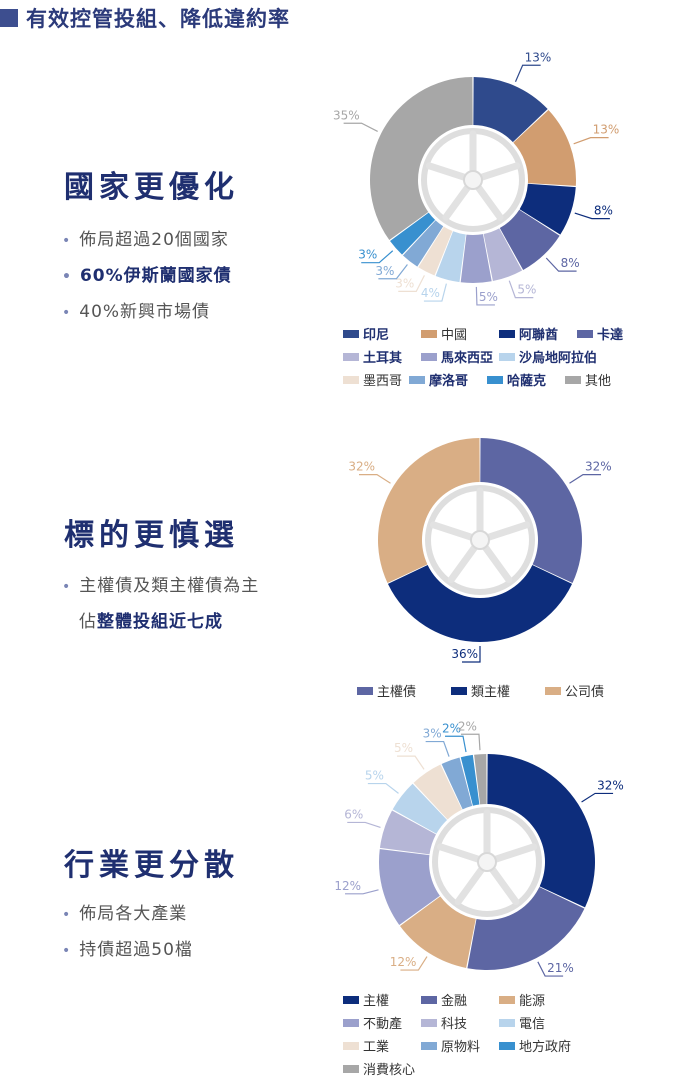  Describe the element at coordinates (495, 690) in the screenshot. I see `legend-item: 類主權` at that location.